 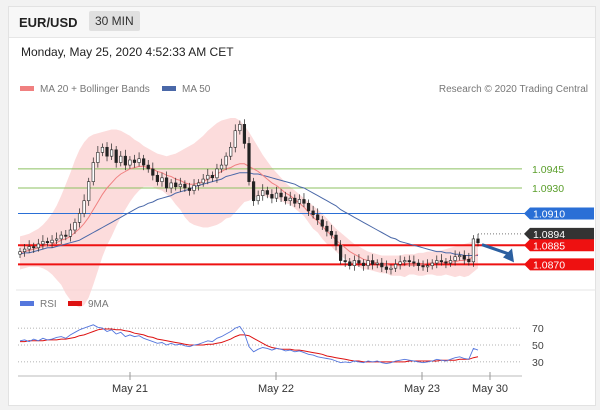 I want to click on forecast-arrow-head, so click(x=508, y=255).